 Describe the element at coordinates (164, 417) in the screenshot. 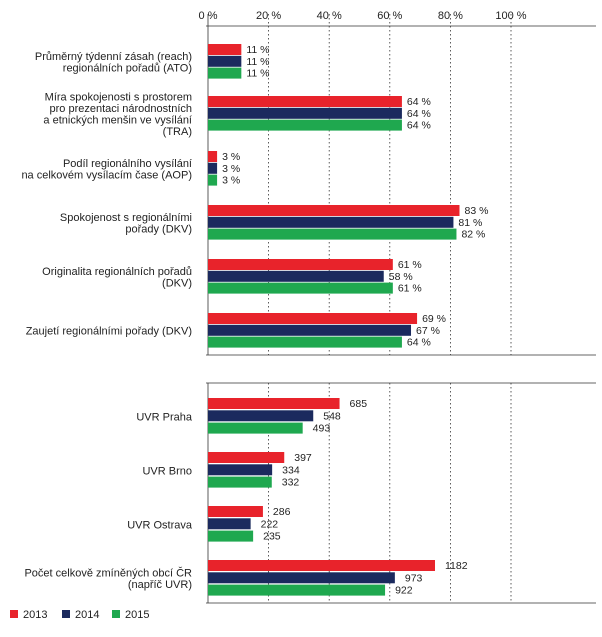

I see `category-label: UVR Praha` at that location.